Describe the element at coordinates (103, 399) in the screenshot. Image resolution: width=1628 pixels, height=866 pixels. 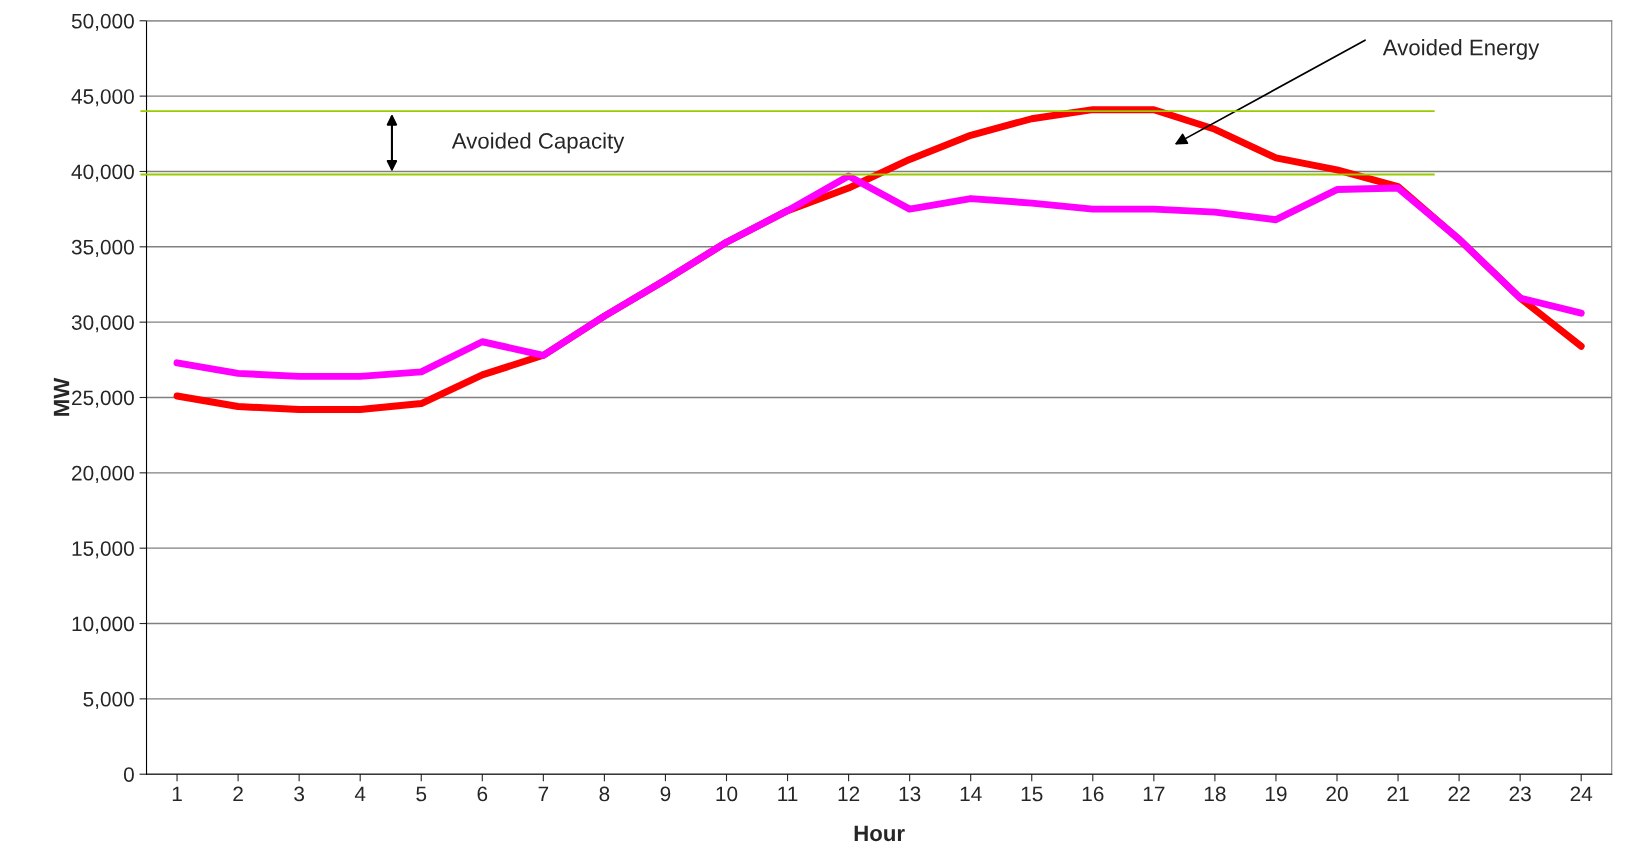
I see `y-tick-label: 25,000` at that location.